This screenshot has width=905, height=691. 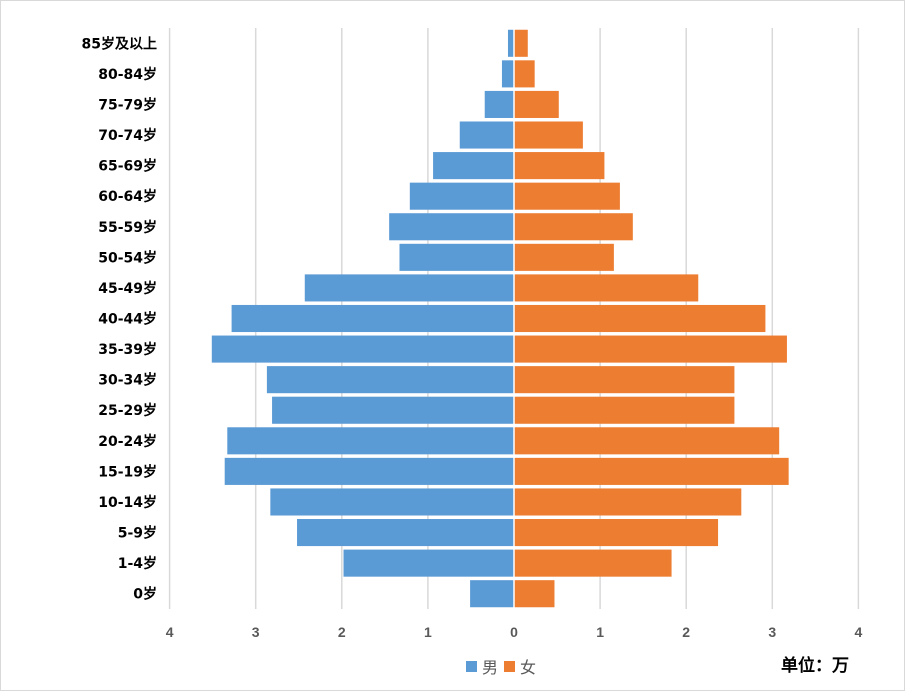 What do you see at coordinates (127, 196) in the screenshot?
I see `y-category-label: 60-64岁` at bounding box center [127, 196].